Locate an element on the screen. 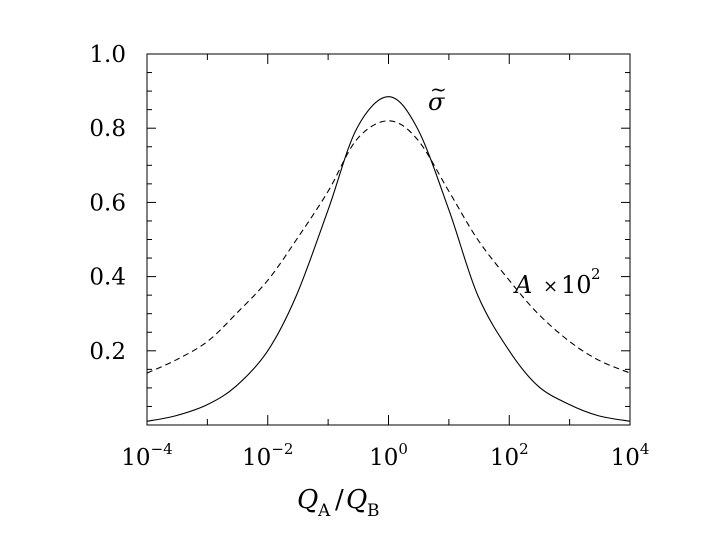 The width and height of the screenshot is (708, 533). series-label-sigma: ~ σ is located at coordinates (437, 96).